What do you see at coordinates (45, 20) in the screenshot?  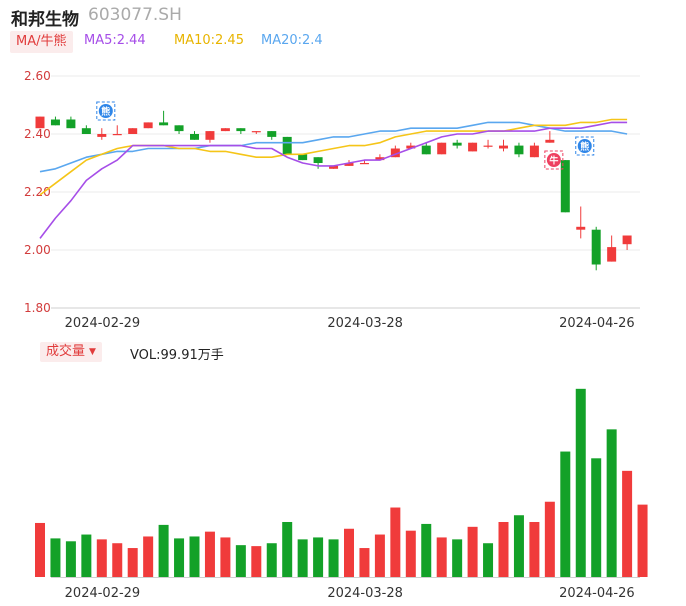 I see `stock-name: 和邦生物` at bounding box center [45, 20].